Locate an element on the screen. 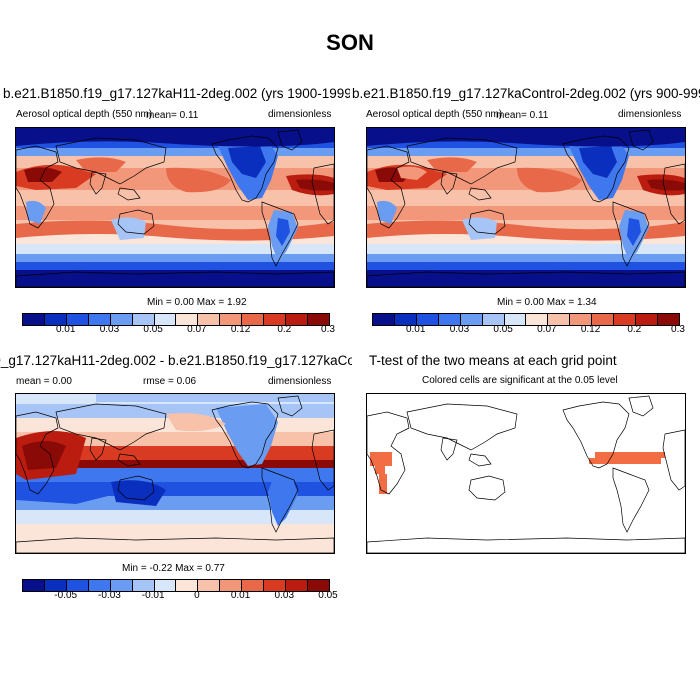 The width and height of the screenshot is (700, 700). panel-1-map-svg is located at coordinates (175, 207).